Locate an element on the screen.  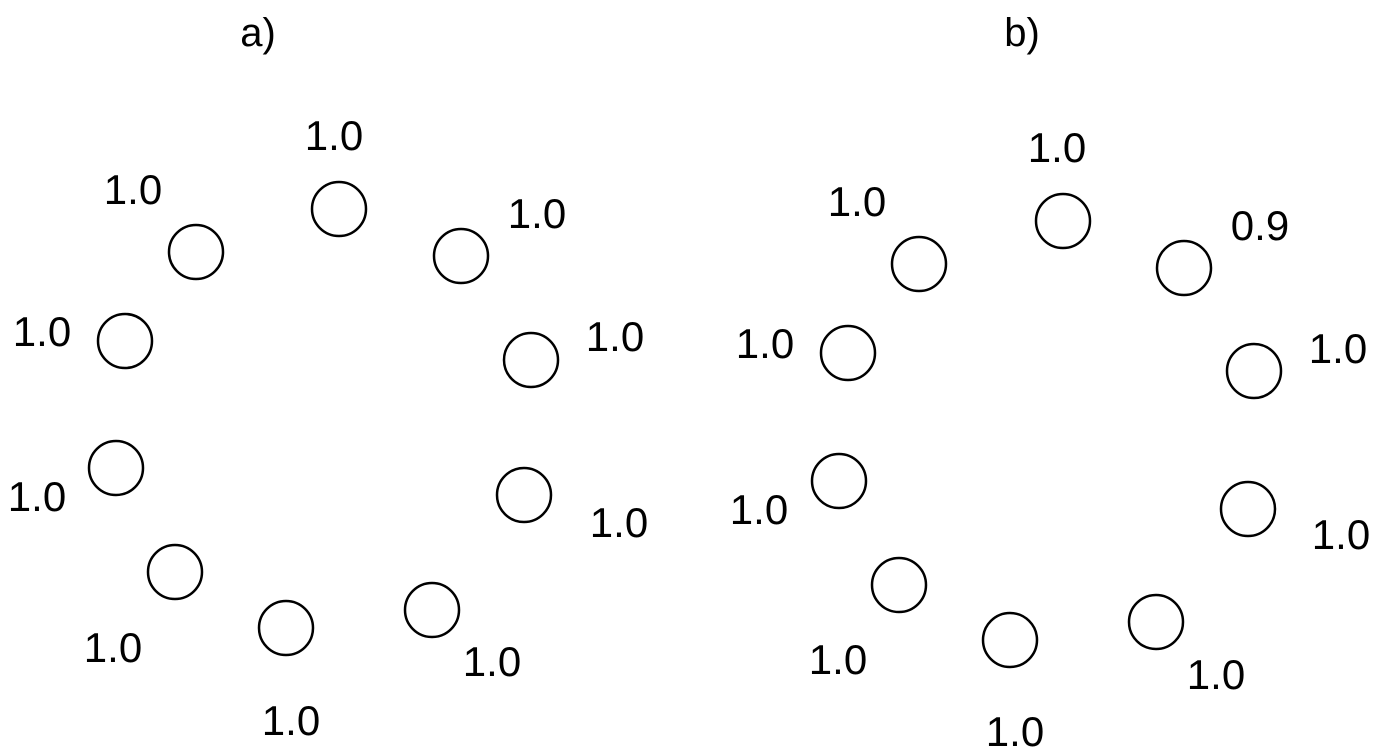
panel-b-title: b) is located at coordinates (1022, 33).